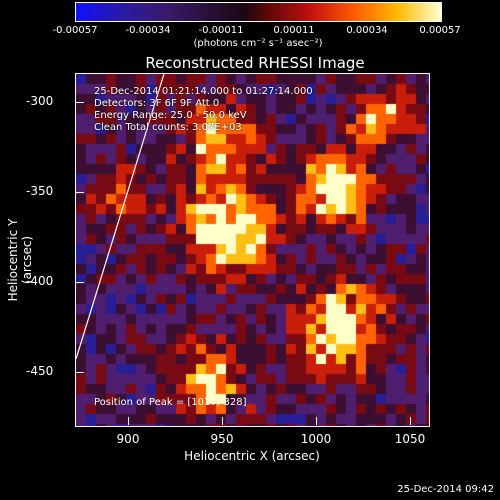 This screenshot has height=500, width=500. I want to click on x-tick-label: 1000, so click(316, 439).